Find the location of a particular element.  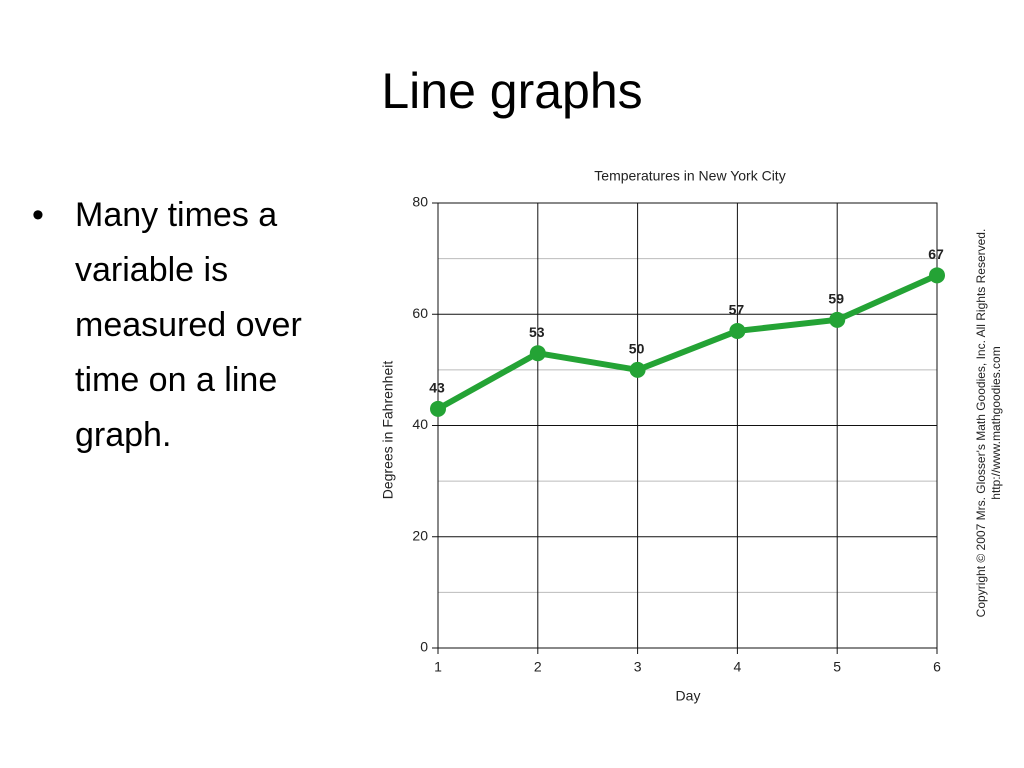

y-tick-label: 40 is located at coordinates (420, 424).